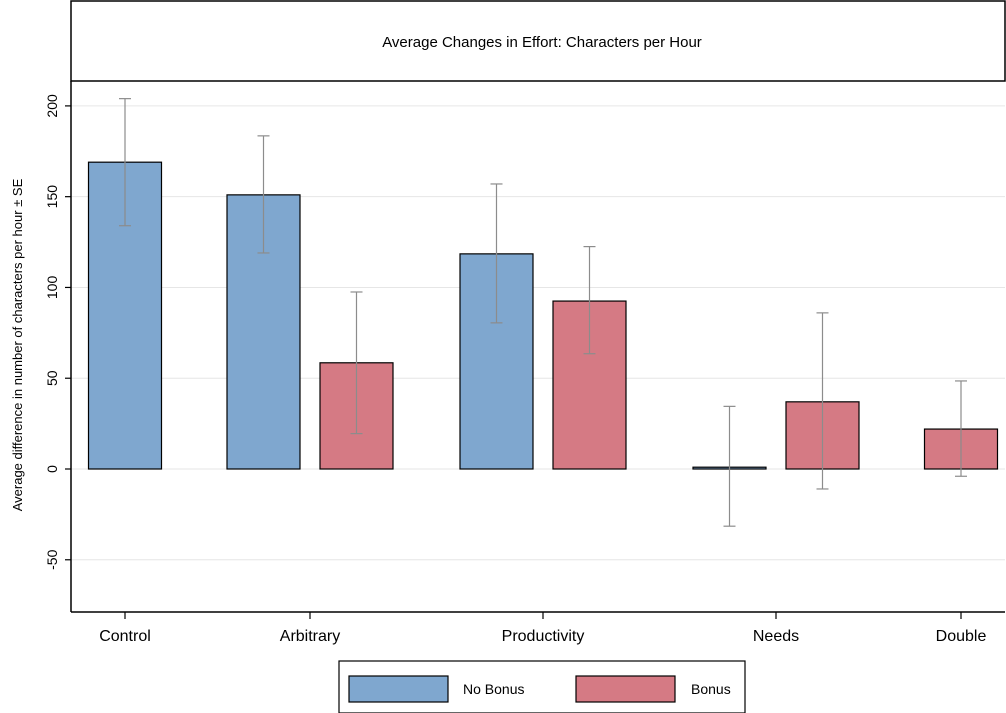 Image resolution: width=1006 pixels, height=713 pixels. What do you see at coordinates (52, 106) in the screenshot?
I see `y-tick-label: 200` at bounding box center [52, 106].